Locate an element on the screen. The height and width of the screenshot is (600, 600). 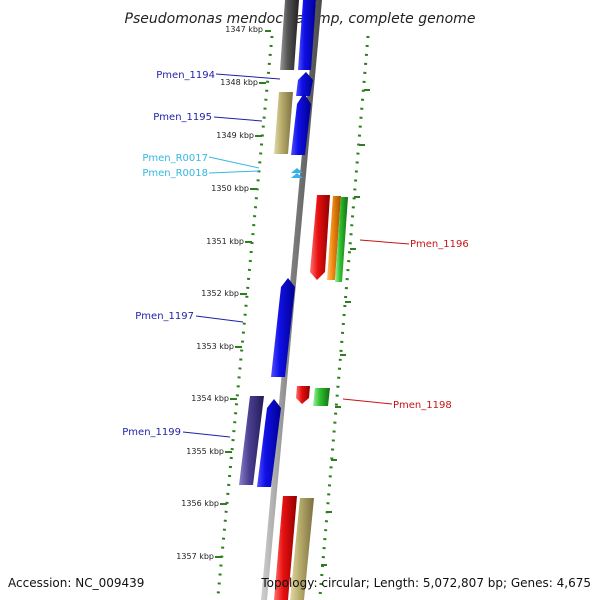
gene-label-pmen-1196: Pmen_1196 is located at coordinates (439, 244).